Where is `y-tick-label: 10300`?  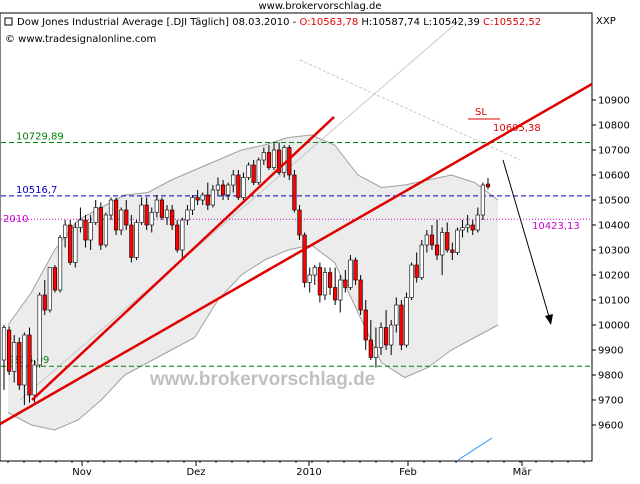 y-tick-label: 10300 is located at coordinates (614, 251).